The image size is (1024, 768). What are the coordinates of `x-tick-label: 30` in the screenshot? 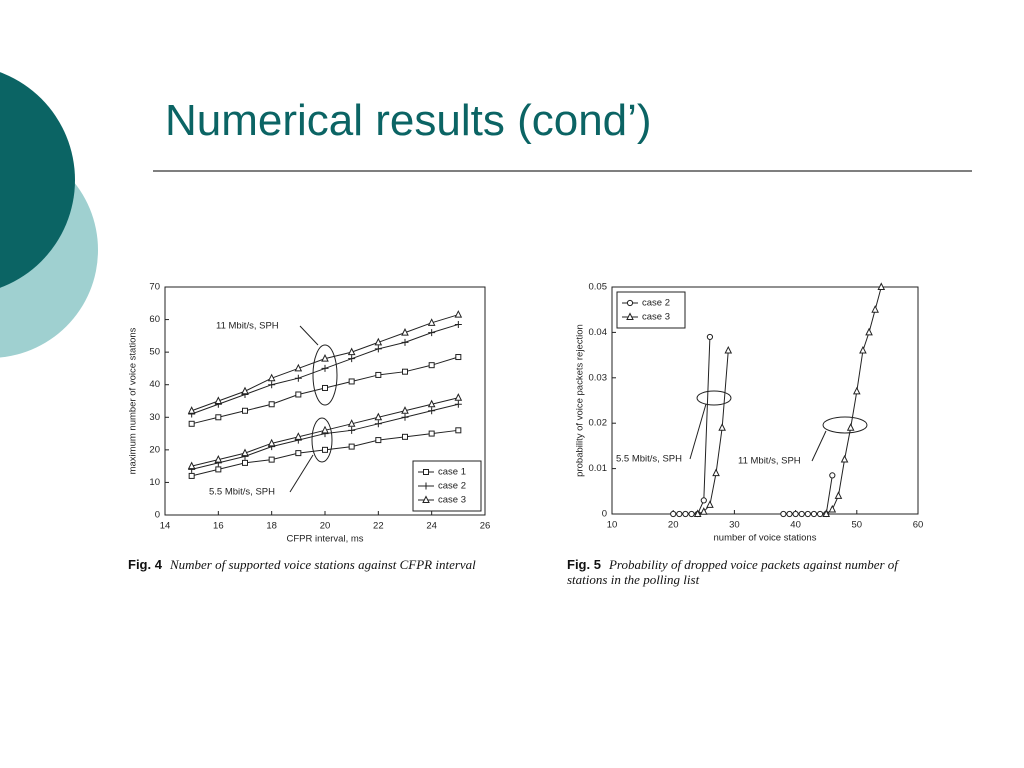 It's located at (734, 525).